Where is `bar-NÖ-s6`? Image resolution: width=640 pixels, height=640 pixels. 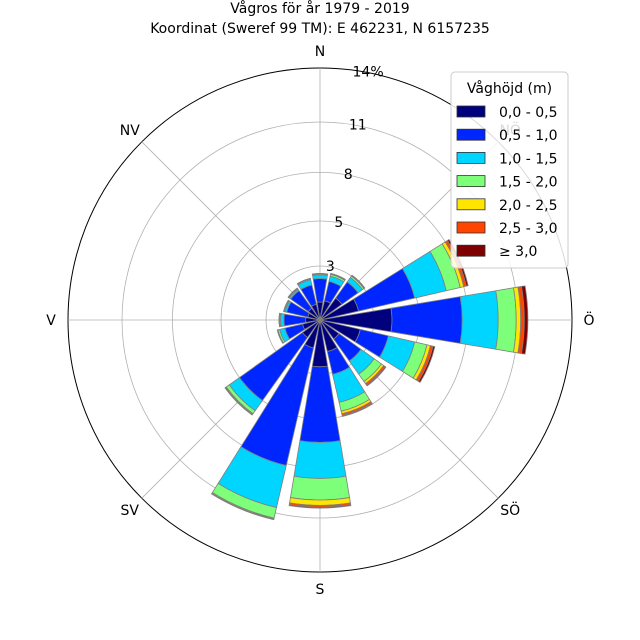
bar-NÖ-s6 is located at coordinates (358, 281).